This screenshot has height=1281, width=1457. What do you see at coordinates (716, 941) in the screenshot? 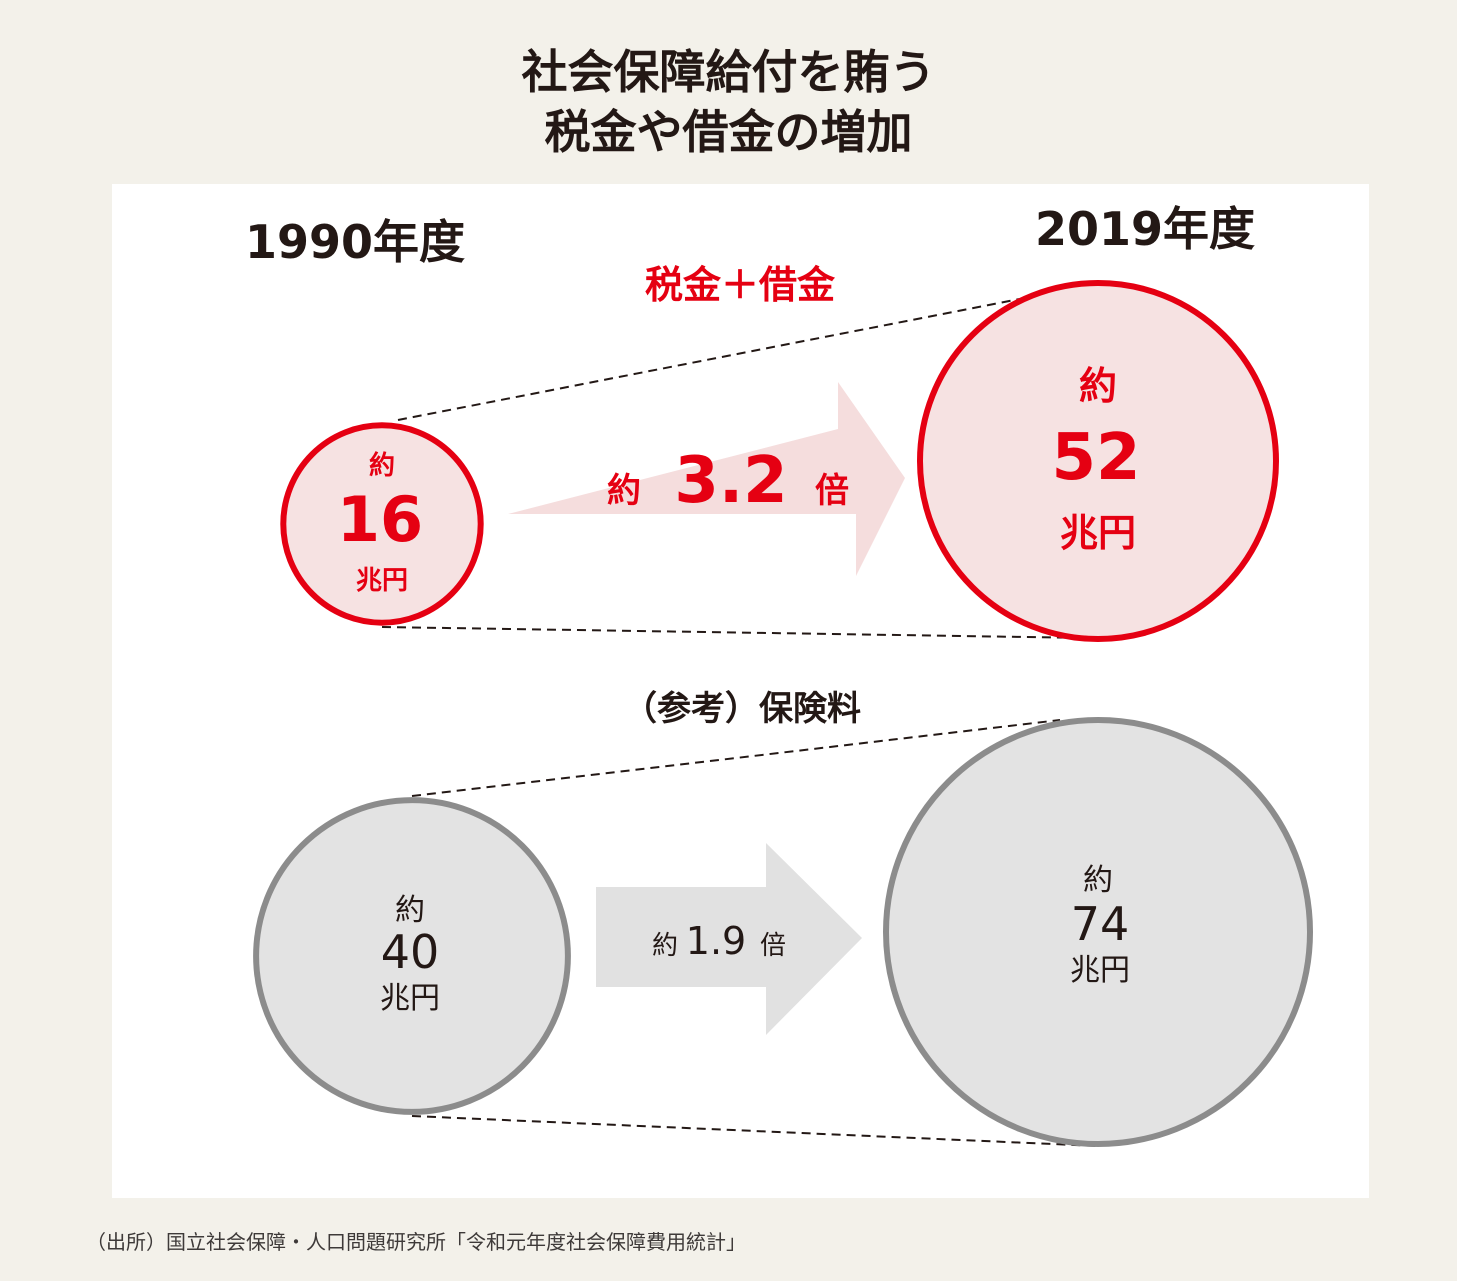
I see `ratio-value-insurance: 1.9` at bounding box center [716, 941].